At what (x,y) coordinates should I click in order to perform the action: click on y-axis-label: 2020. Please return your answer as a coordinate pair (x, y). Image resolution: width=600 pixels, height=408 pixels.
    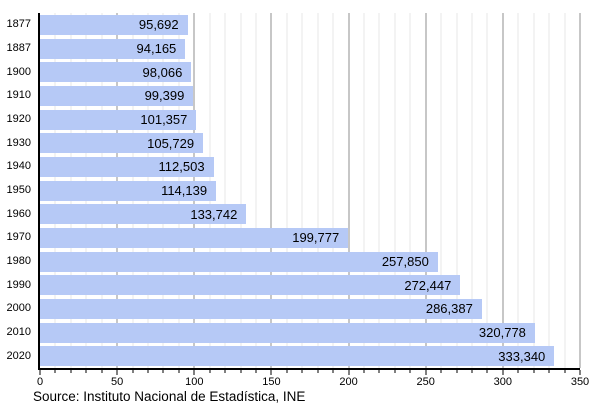
    Looking at the image, I should click on (18, 355).